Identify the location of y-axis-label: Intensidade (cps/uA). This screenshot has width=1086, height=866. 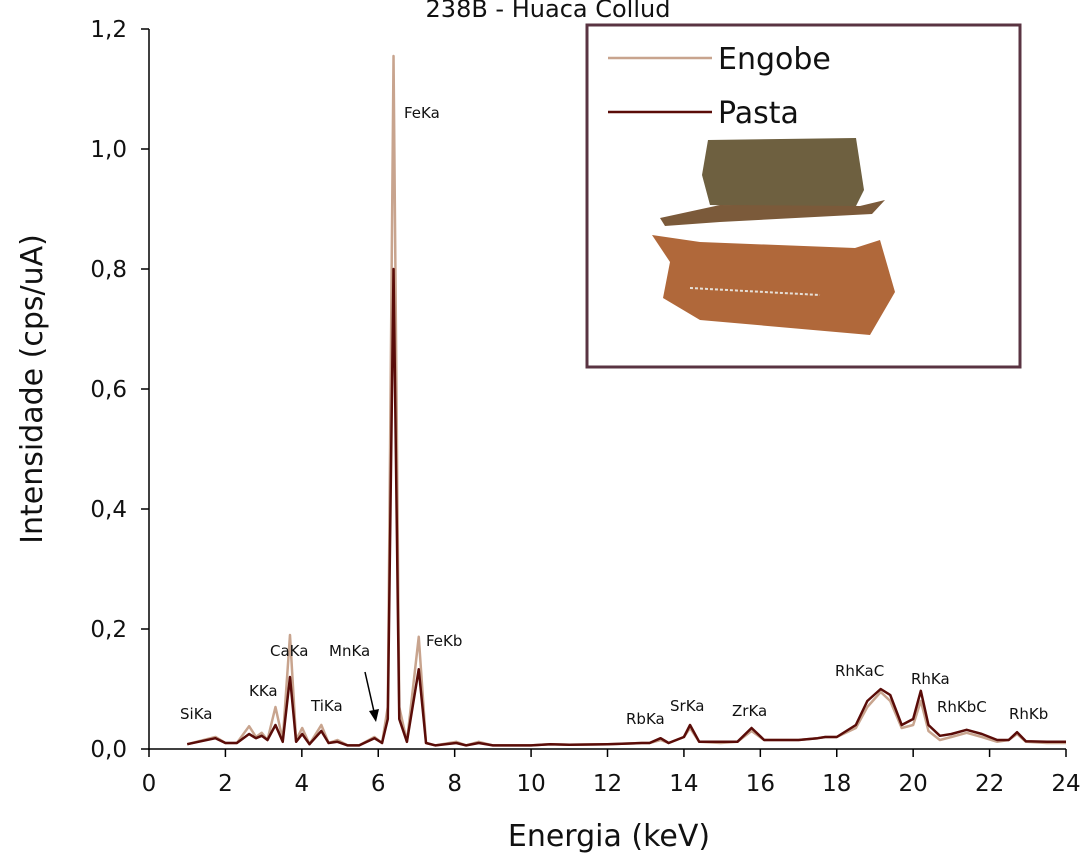
(32, 389).